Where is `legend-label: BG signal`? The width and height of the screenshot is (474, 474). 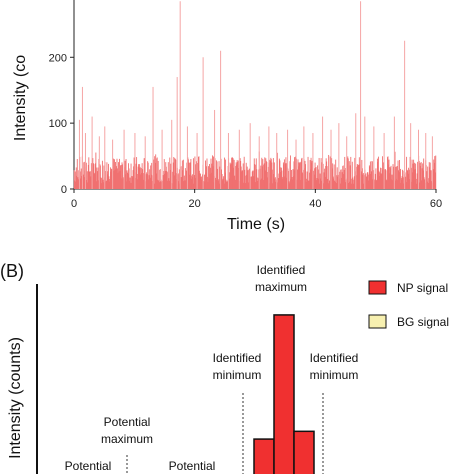 legend-label: BG signal is located at coordinates (423, 322).